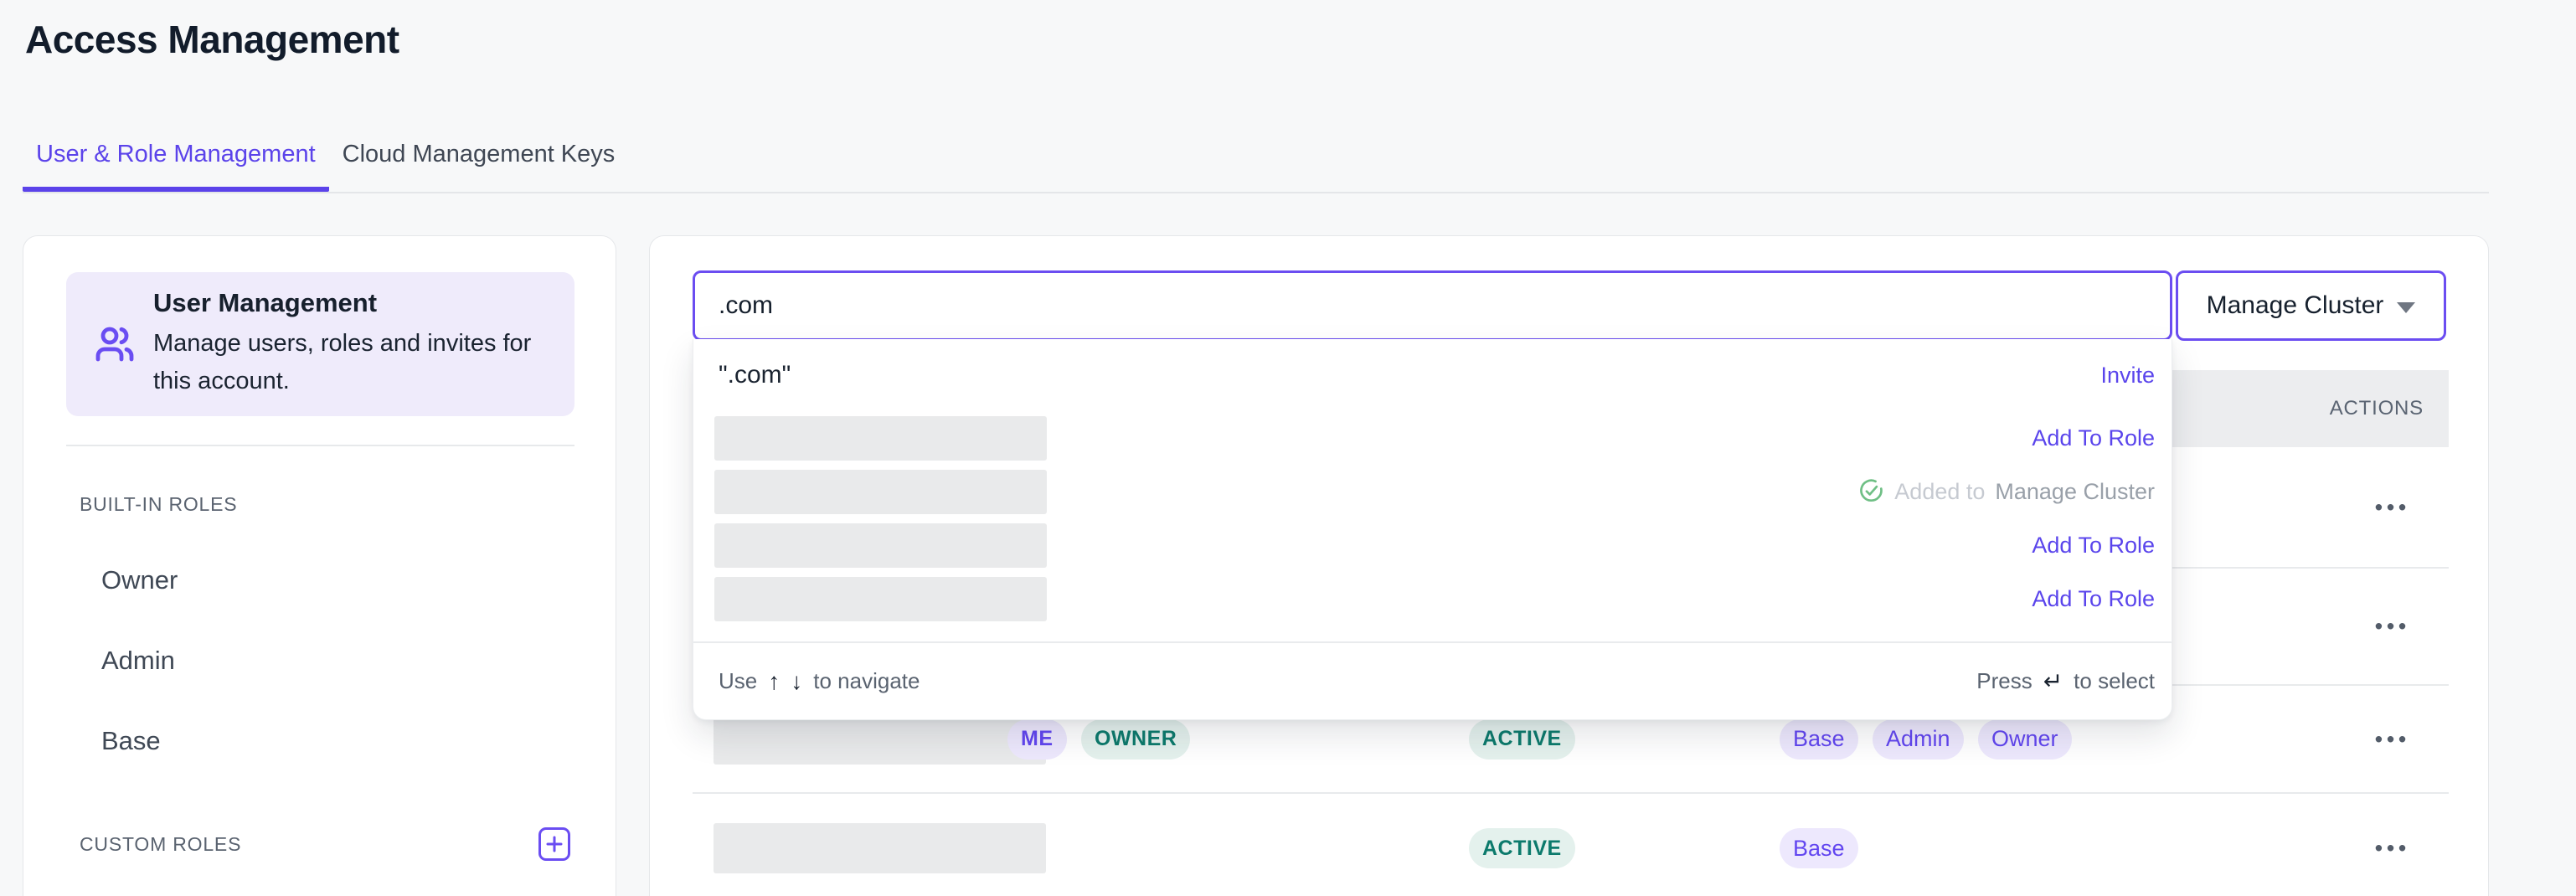 Image resolution: width=2576 pixels, height=896 pixels. I want to click on me-badge: ME, so click(1037, 739).